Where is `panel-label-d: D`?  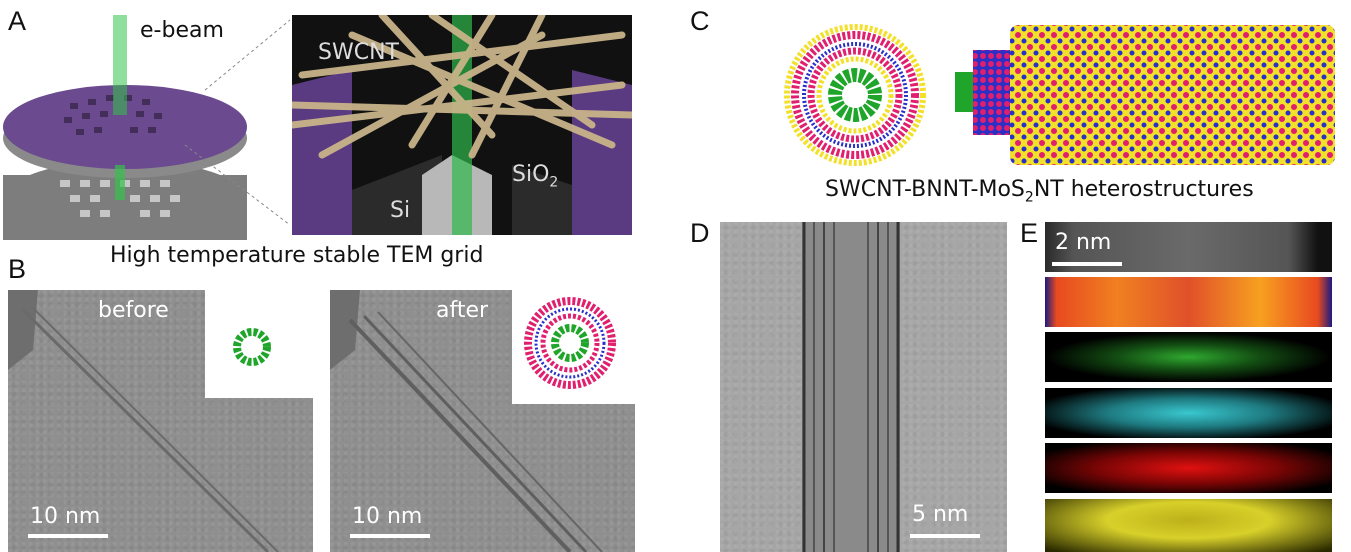
panel-label-d: D is located at coordinates (700, 233).